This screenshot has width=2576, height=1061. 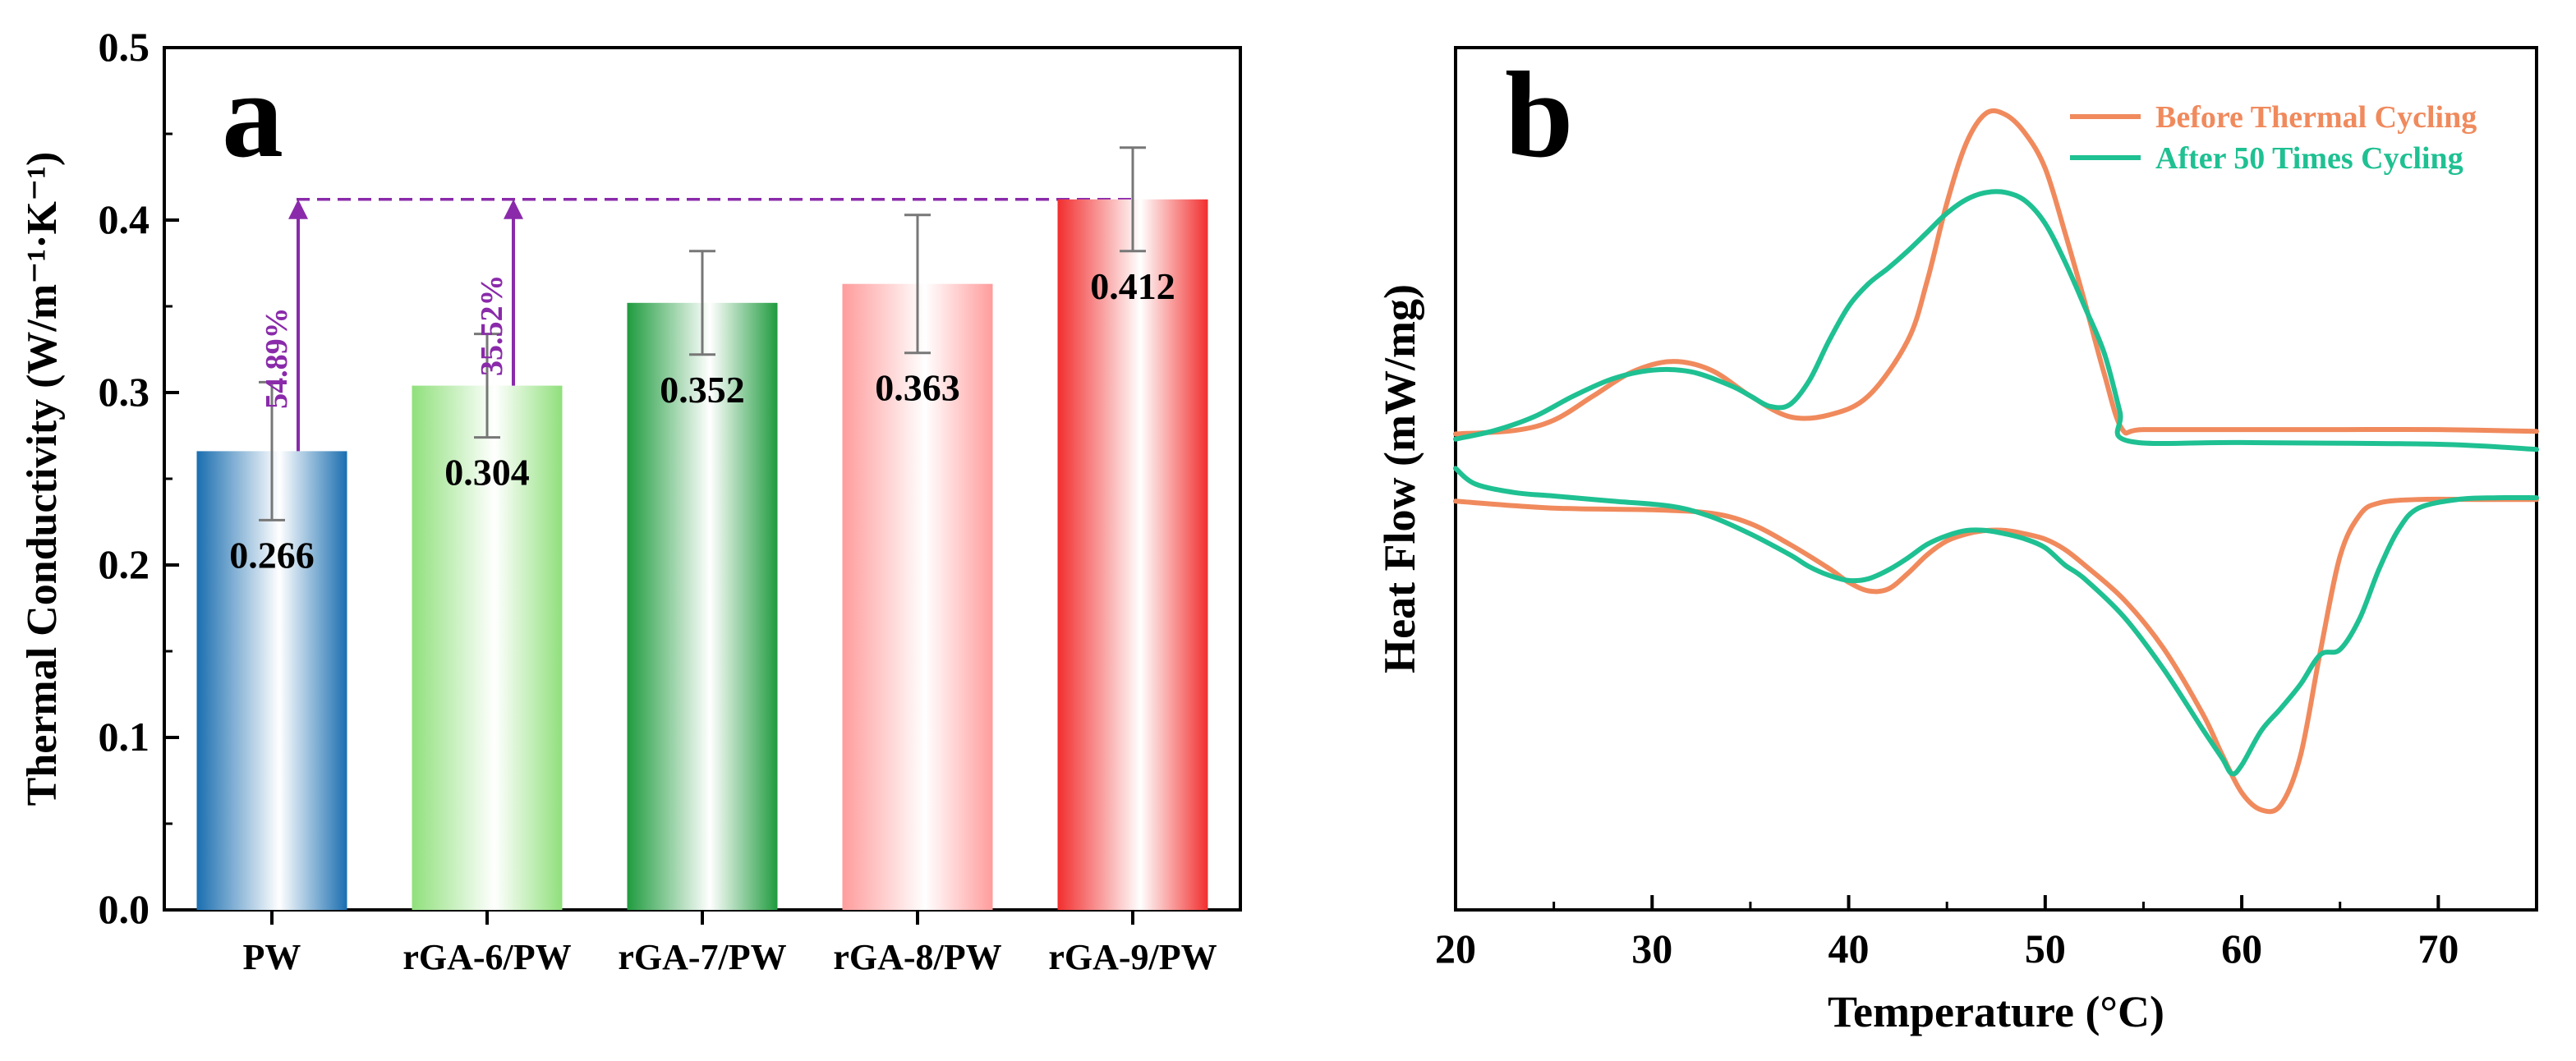 I want to click on y-tick-label: 0.4, so click(x=124, y=219).